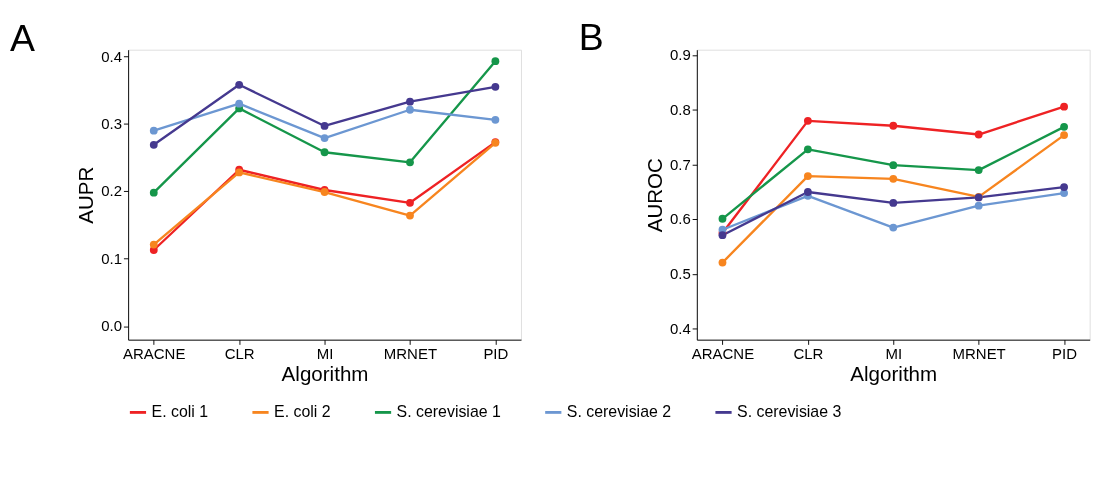  Describe the element at coordinates (112, 326) in the screenshot. I see `y-tick-label: 0.0` at that location.